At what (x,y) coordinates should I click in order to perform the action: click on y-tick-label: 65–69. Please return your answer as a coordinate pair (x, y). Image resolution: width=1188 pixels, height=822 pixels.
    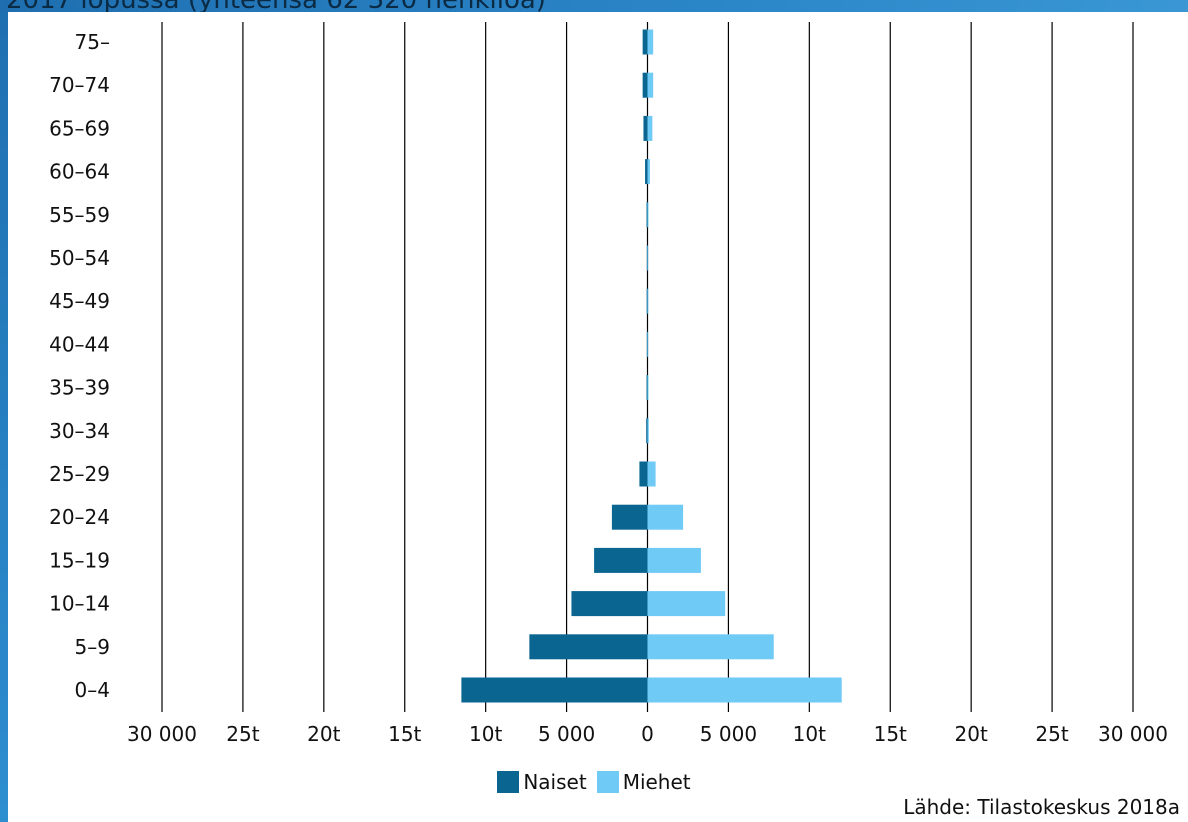
    Looking at the image, I should click on (79, 128).